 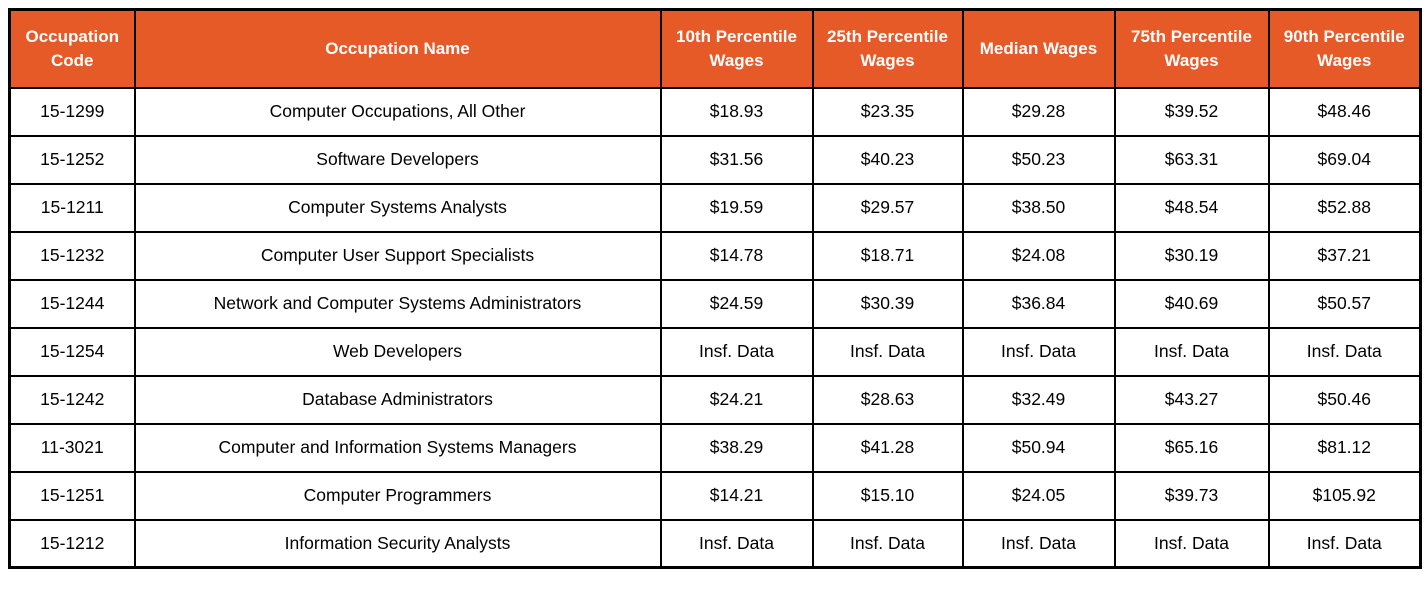 I want to click on cell-25th-percentile-wages: $23.35, so click(x=887, y=111).